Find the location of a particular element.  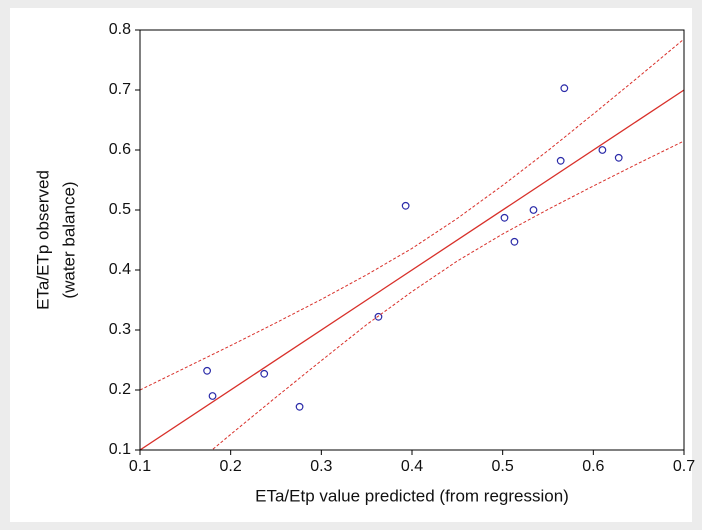

y-tick-label: 0.2 is located at coordinates (120, 389).